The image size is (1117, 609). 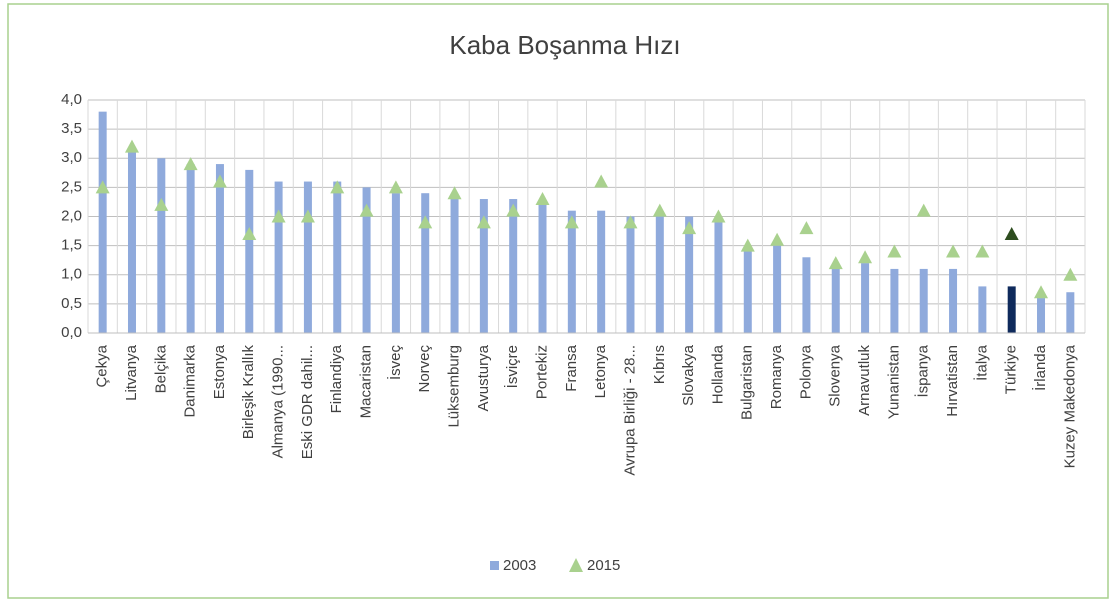 What do you see at coordinates (1011, 369) in the screenshot?
I see `x-tick-label: Türkiye` at bounding box center [1011, 369].